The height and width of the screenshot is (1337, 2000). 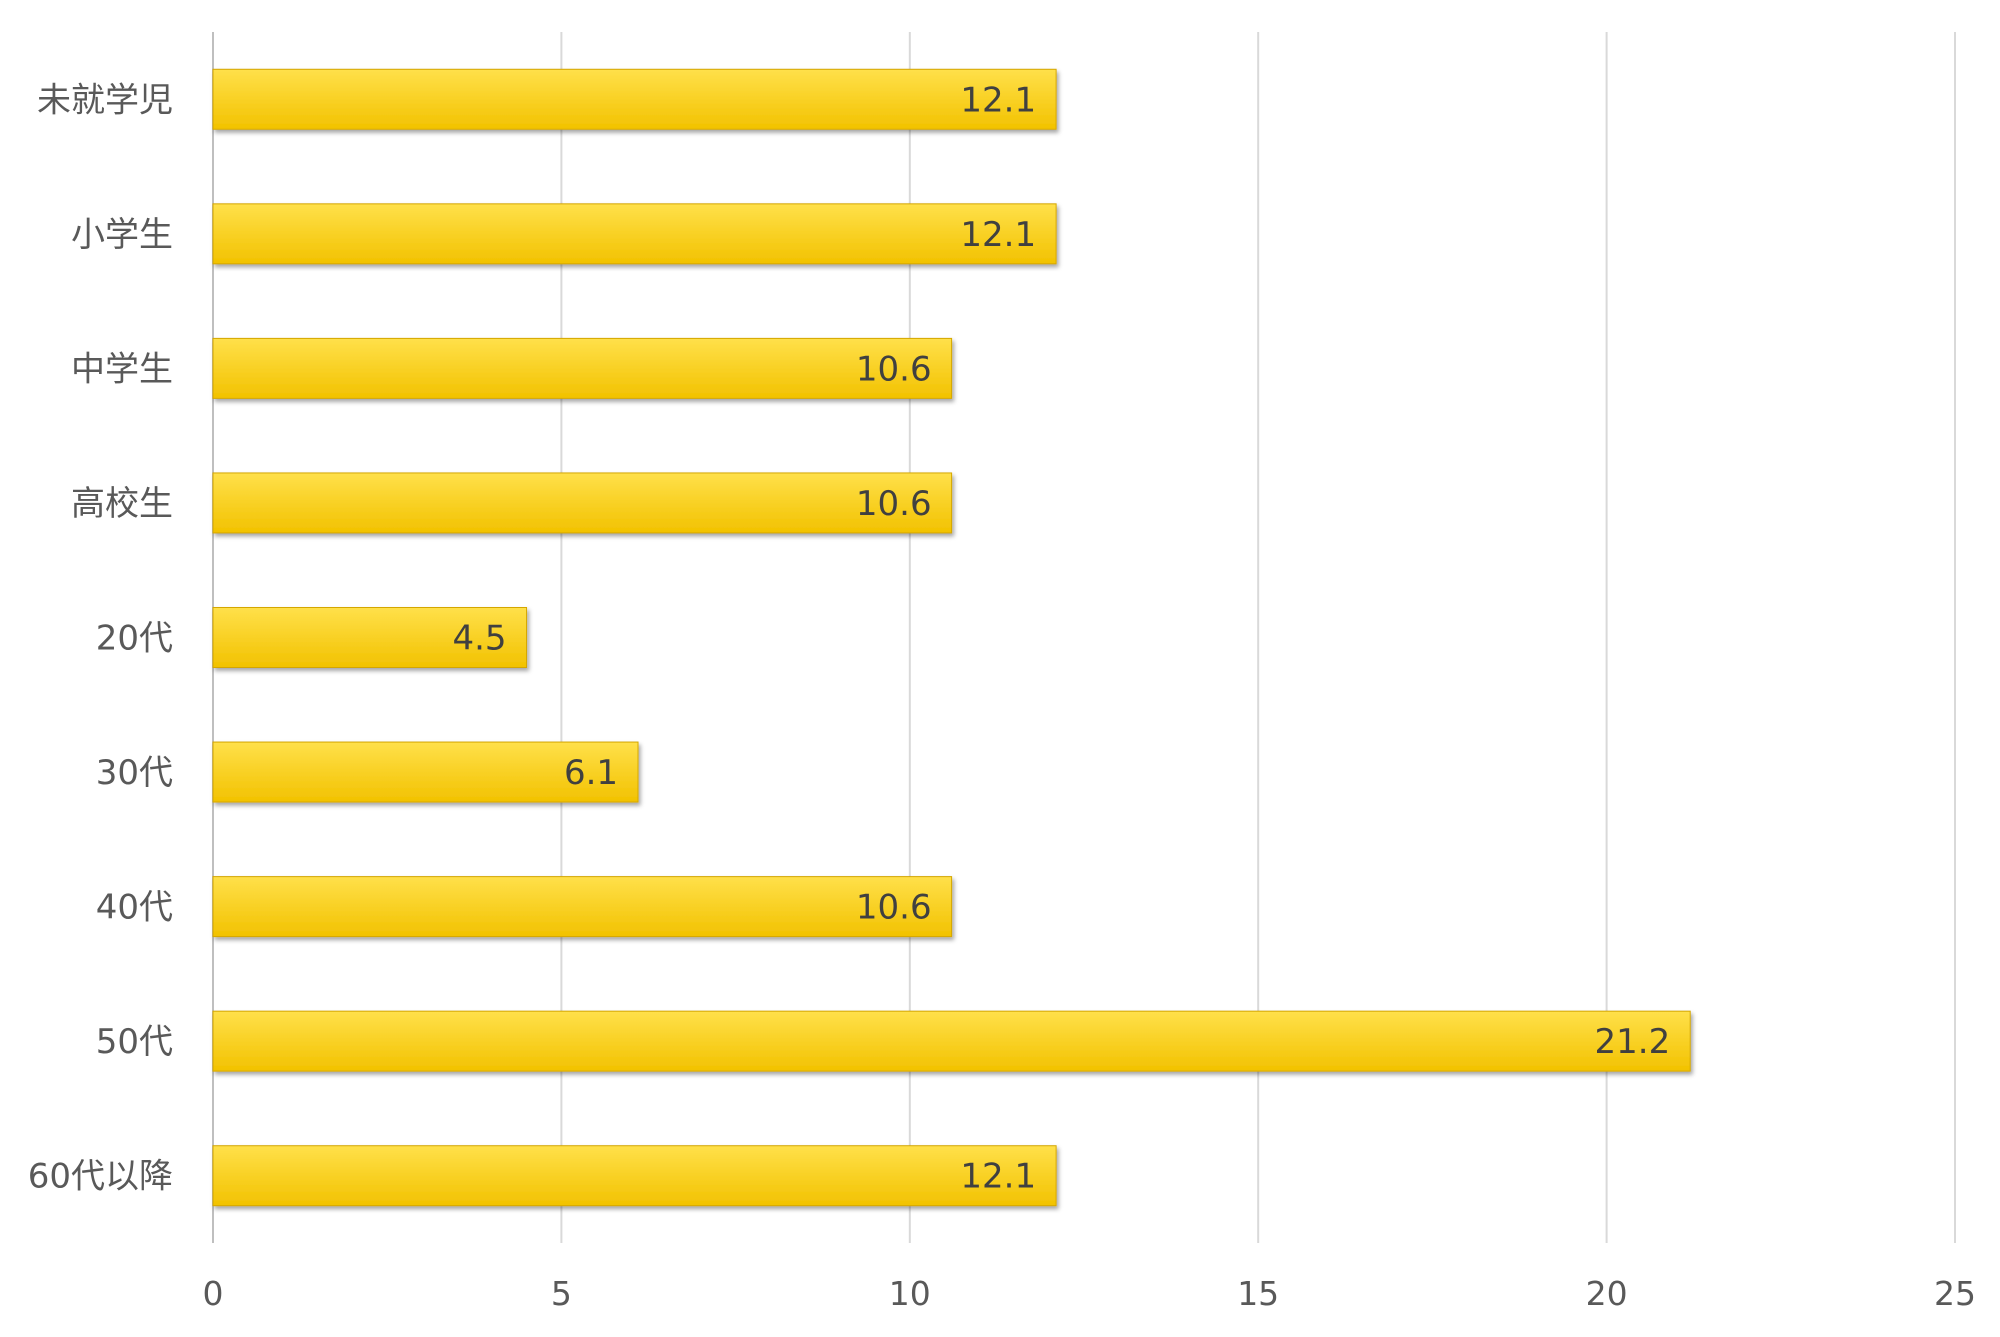 I want to click on x-tick-label: 20, so click(x=1607, y=1293).